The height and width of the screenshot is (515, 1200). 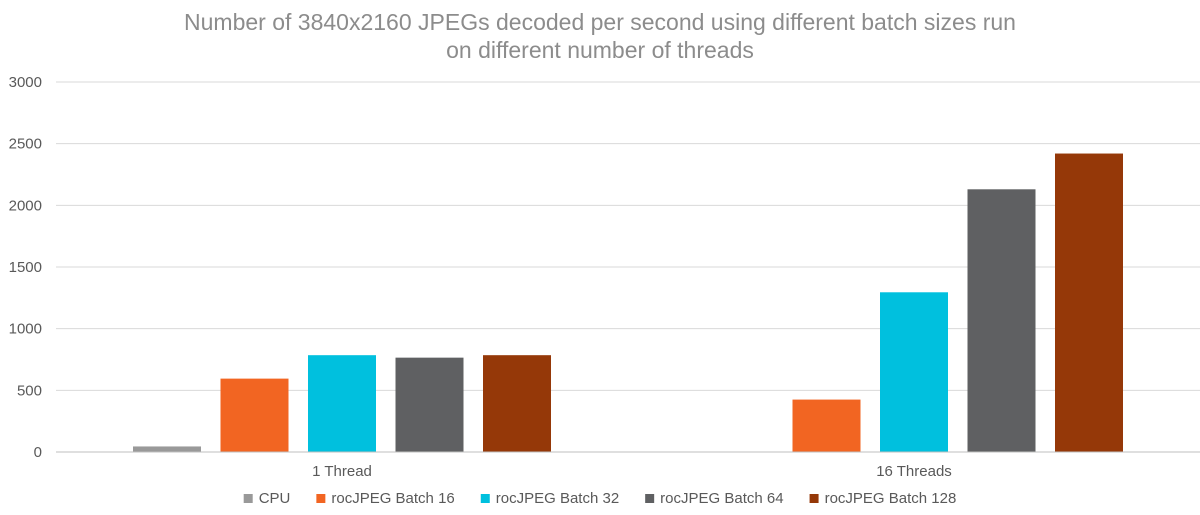 I want to click on x-axis-ticks: 1 Thread 16 Threads, so click(x=632, y=471).